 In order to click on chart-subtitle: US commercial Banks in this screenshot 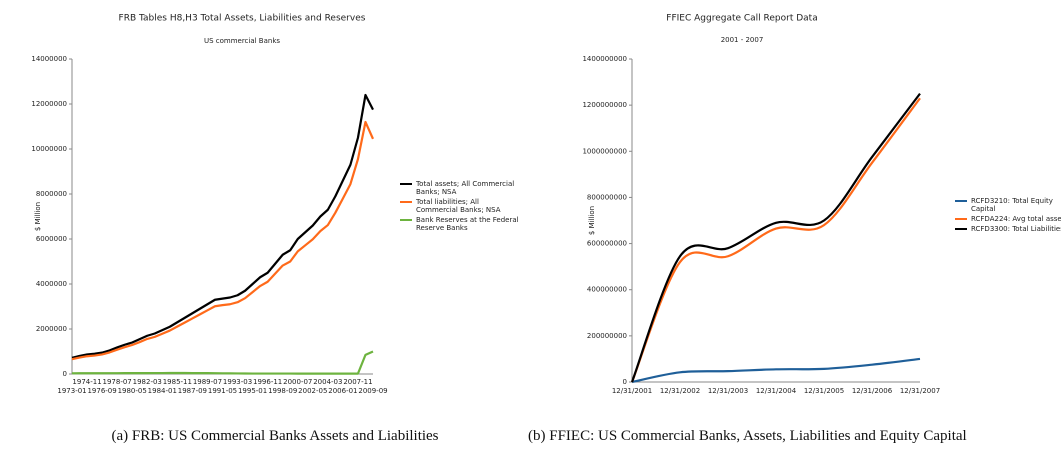, I will do `click(242, 41)`.